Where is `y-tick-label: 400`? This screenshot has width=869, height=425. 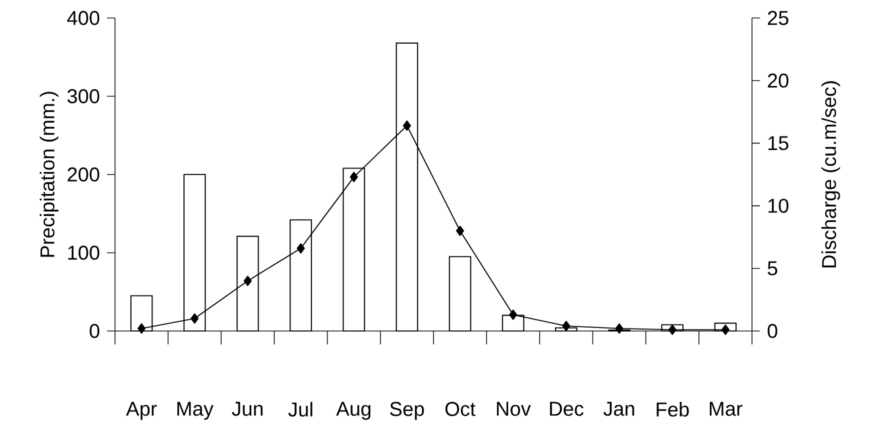 y-tick-label: 400 is located at coordinates (83, 18).